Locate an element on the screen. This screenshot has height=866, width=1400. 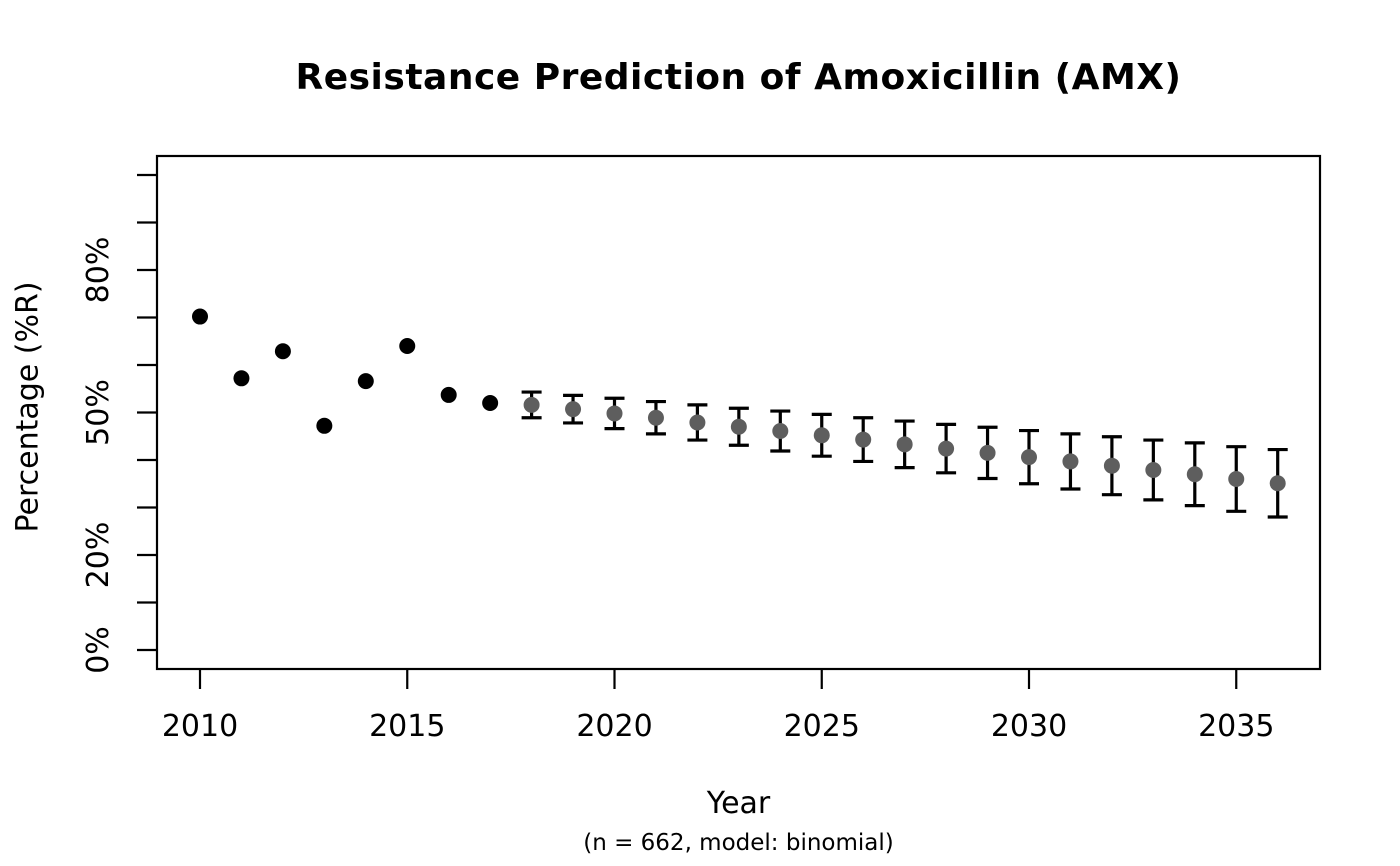
x-tick-label: 2030 is located at coordinates (1029, 726).